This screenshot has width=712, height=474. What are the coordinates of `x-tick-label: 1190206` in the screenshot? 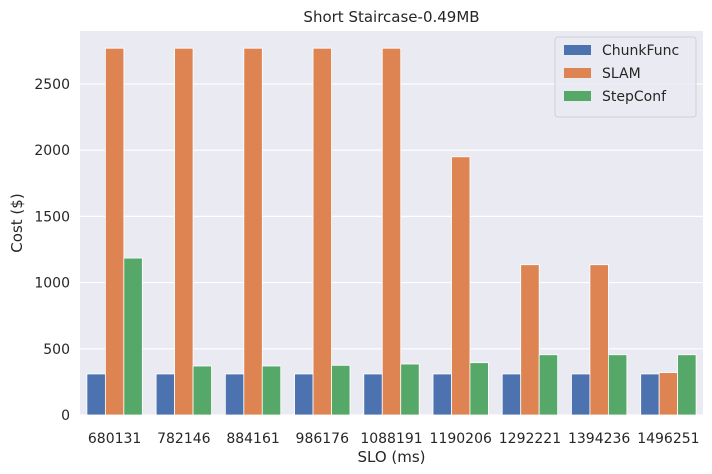 It's located at (461, 439).